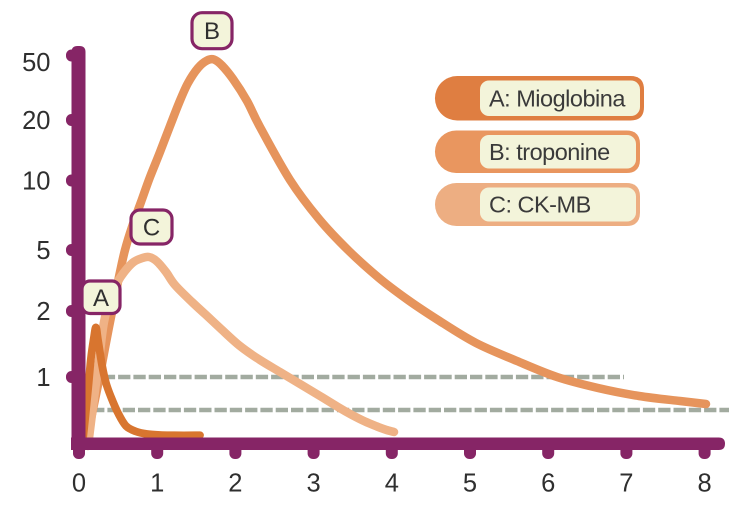  I want to click on svg-text: 6, so click(548, 484).